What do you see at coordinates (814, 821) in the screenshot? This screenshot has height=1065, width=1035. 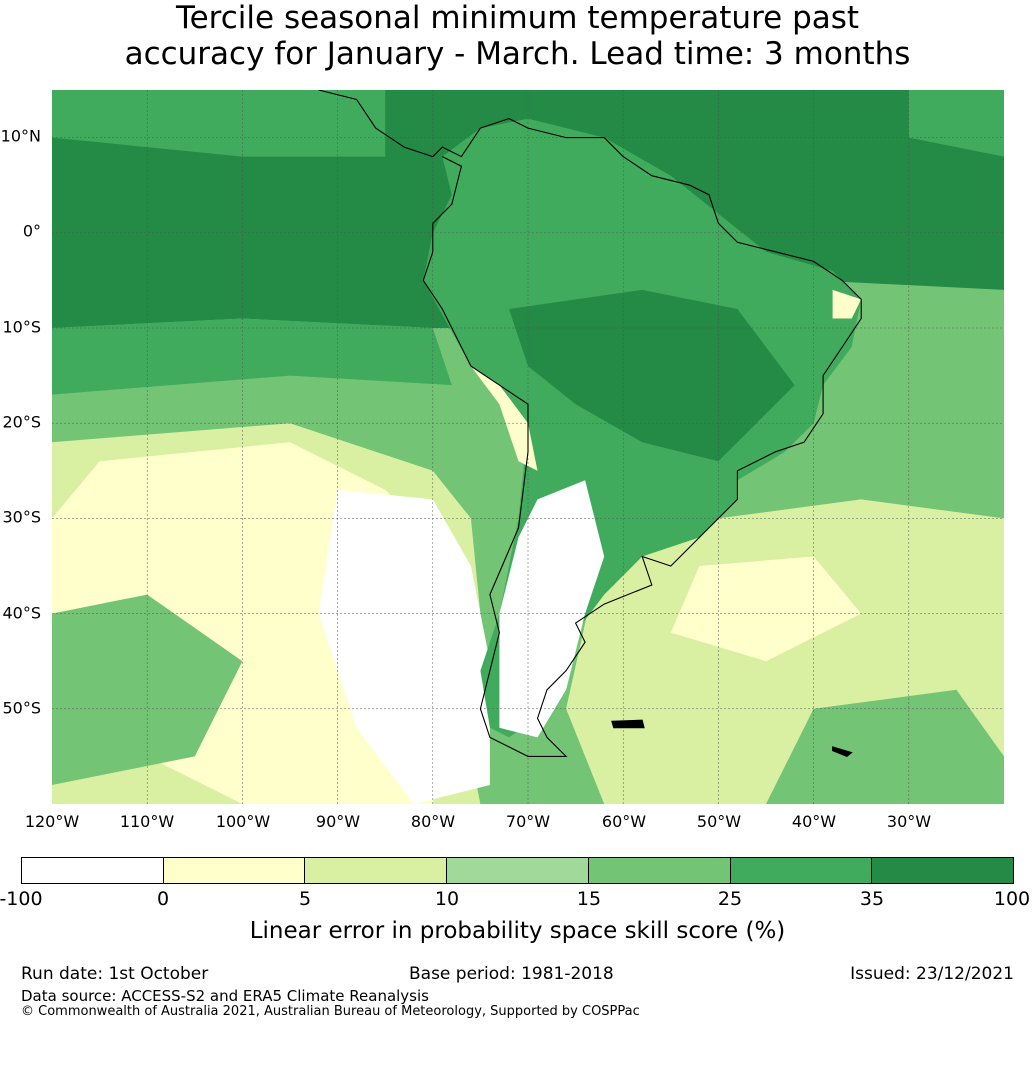 I see `lon-label-40w: 40°W` at bounding box center [814, 821].